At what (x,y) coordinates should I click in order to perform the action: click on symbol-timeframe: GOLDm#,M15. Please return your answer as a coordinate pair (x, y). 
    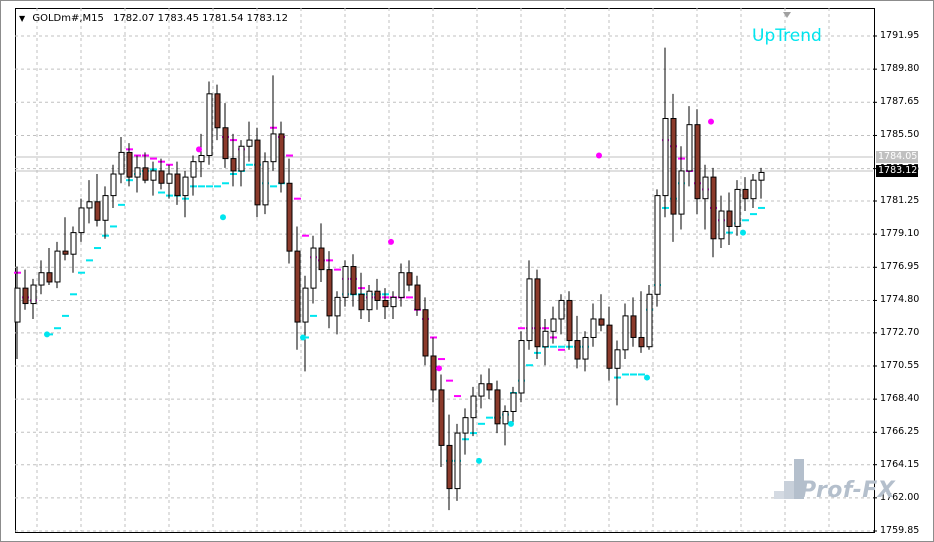
    Looking at the image, I should click on (68, 18).